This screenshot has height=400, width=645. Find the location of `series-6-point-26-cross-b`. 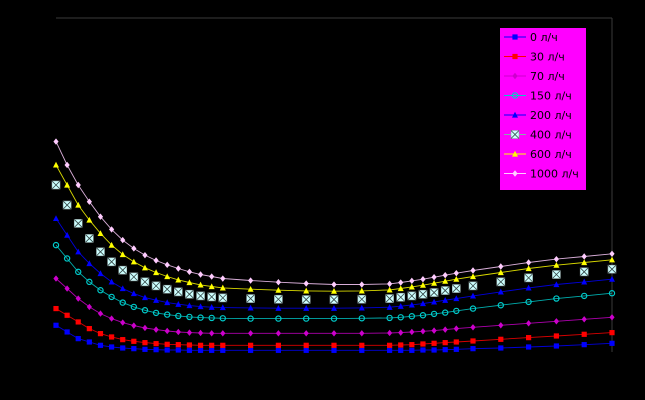

series-6-point-26-cross-b is located at coordinates (434, 292).